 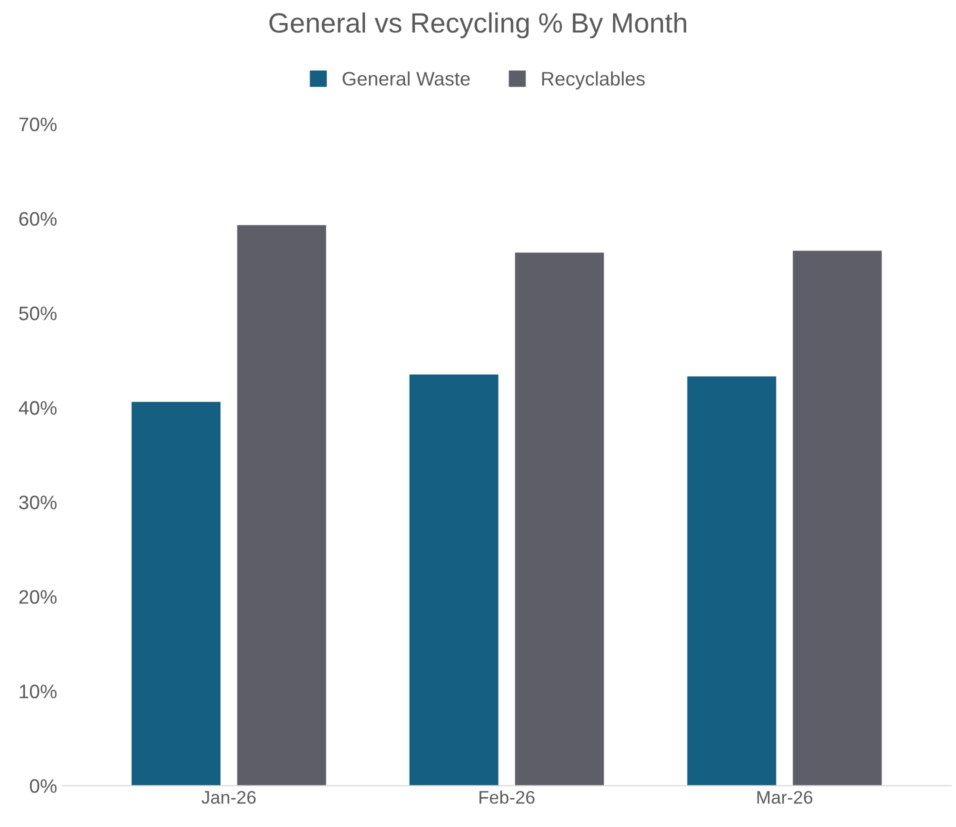 I want to click on y-tick-label: 30%, so click(x=38, y=503).